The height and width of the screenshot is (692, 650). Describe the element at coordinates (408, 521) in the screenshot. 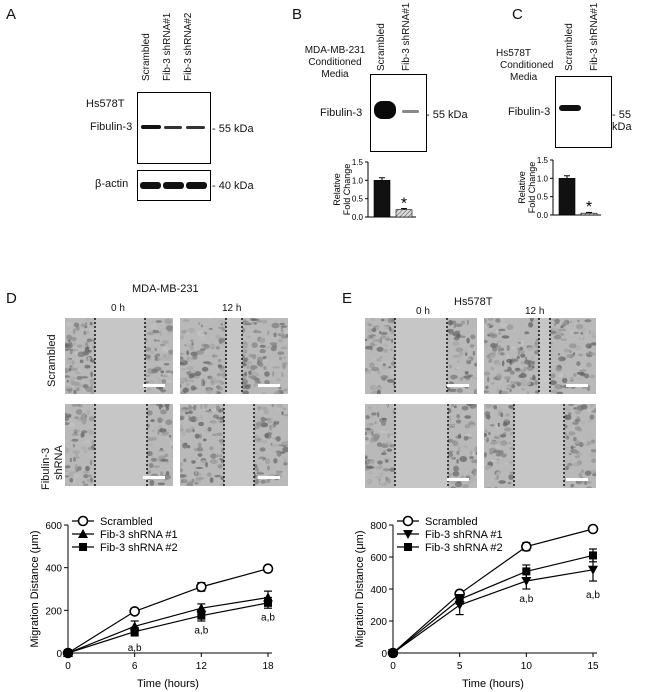

I see `legend-marker` at that location.